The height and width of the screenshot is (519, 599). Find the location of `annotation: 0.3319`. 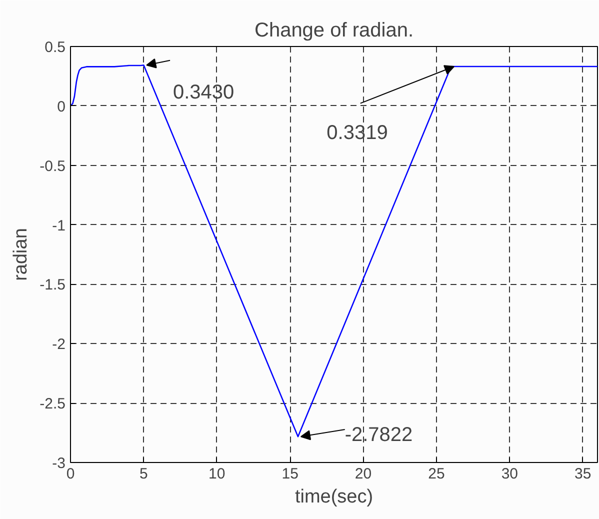

annotation: 0.3319 is located at coordinates (357, 133).